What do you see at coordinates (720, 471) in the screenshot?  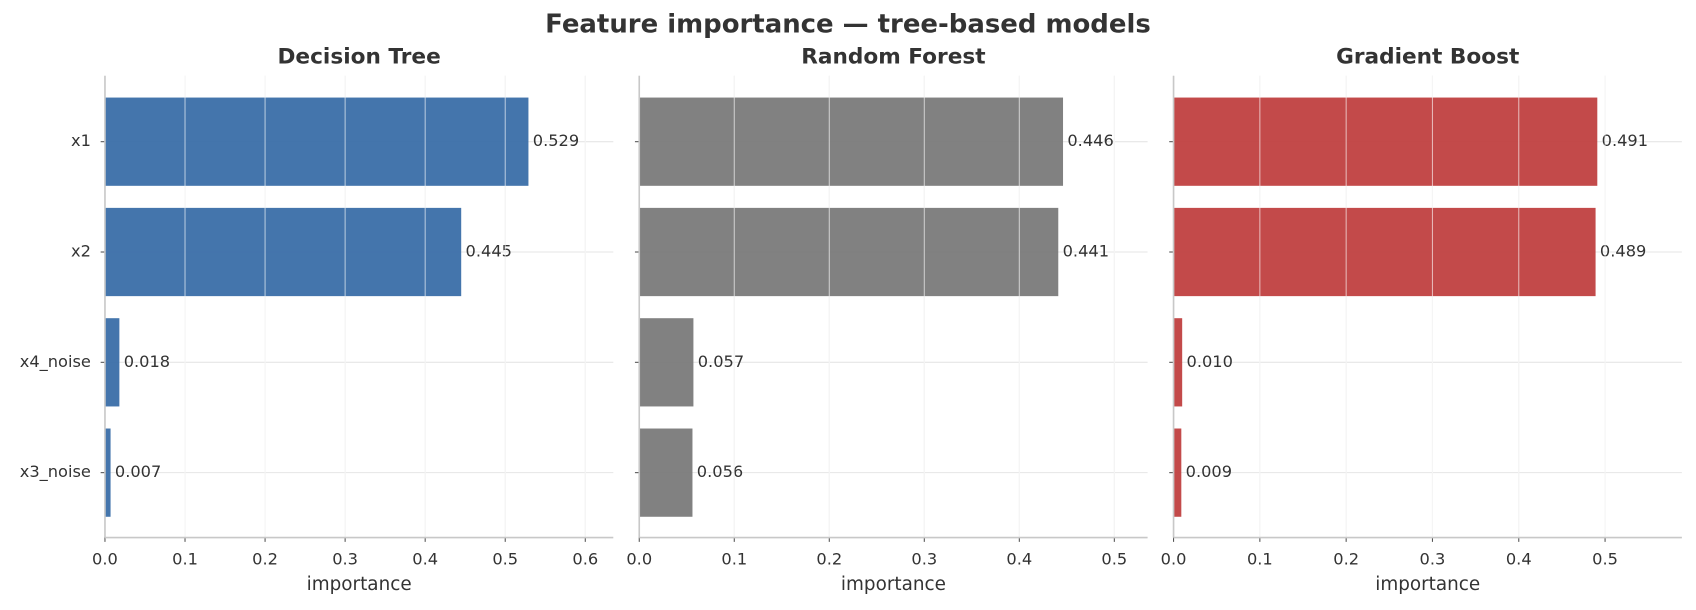 I see `value-label: 0.056` at bounding box center [720, 471].